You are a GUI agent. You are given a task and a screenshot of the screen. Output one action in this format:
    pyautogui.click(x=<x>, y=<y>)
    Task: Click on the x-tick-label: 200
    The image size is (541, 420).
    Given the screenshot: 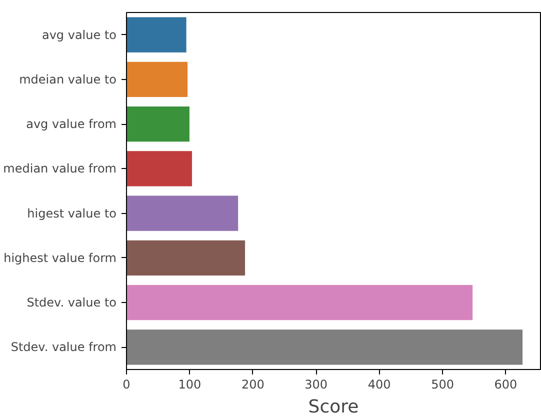 What is the action you would take?
    pyautogui.click(x=252, y=385)
    